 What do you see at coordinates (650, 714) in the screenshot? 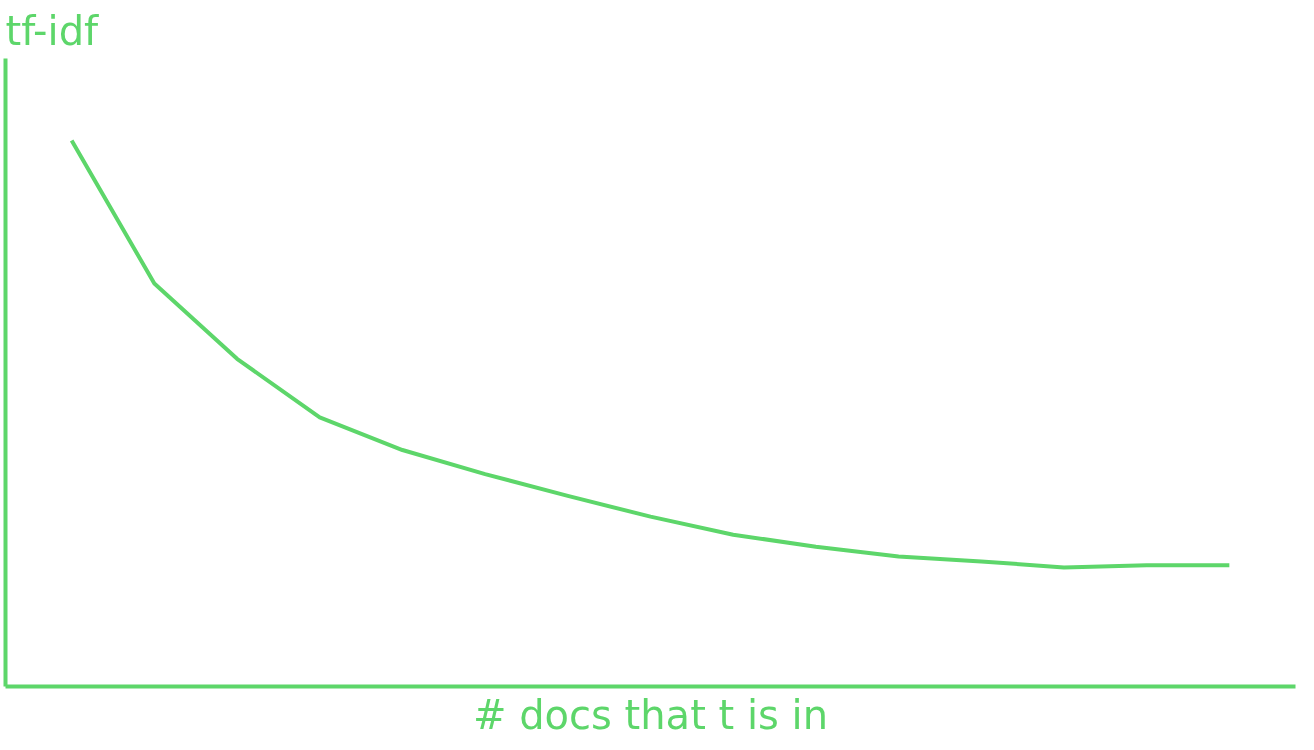
I see `x-axis-title: # docs that t is in` at bounding box center [650, 714].